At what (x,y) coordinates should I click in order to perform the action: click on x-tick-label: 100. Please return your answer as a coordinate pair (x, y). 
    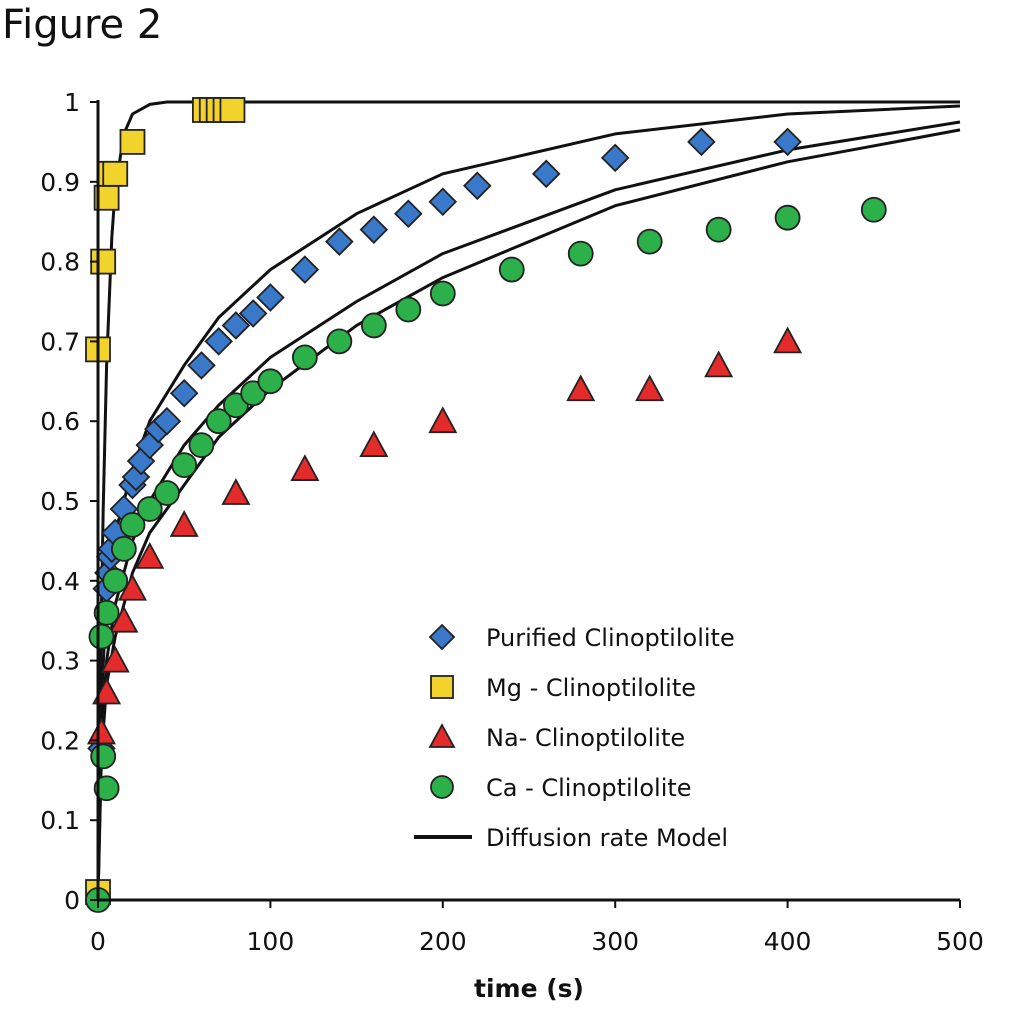
    Looking at the image, I should click on (271, 941).